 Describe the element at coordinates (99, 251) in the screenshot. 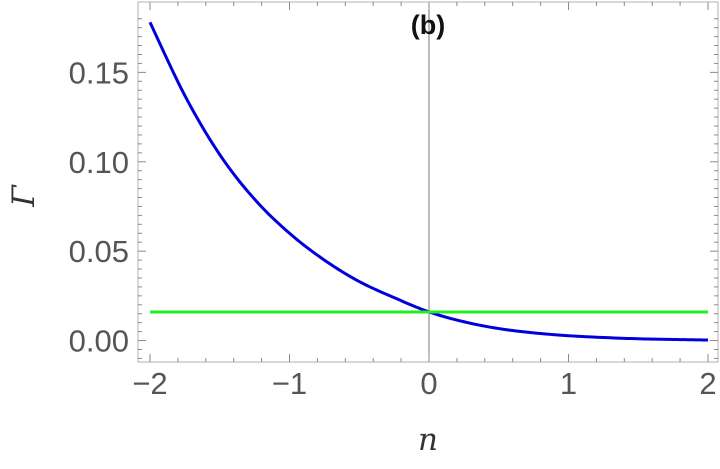

I see `y-tick-label: 0.05` at that location.